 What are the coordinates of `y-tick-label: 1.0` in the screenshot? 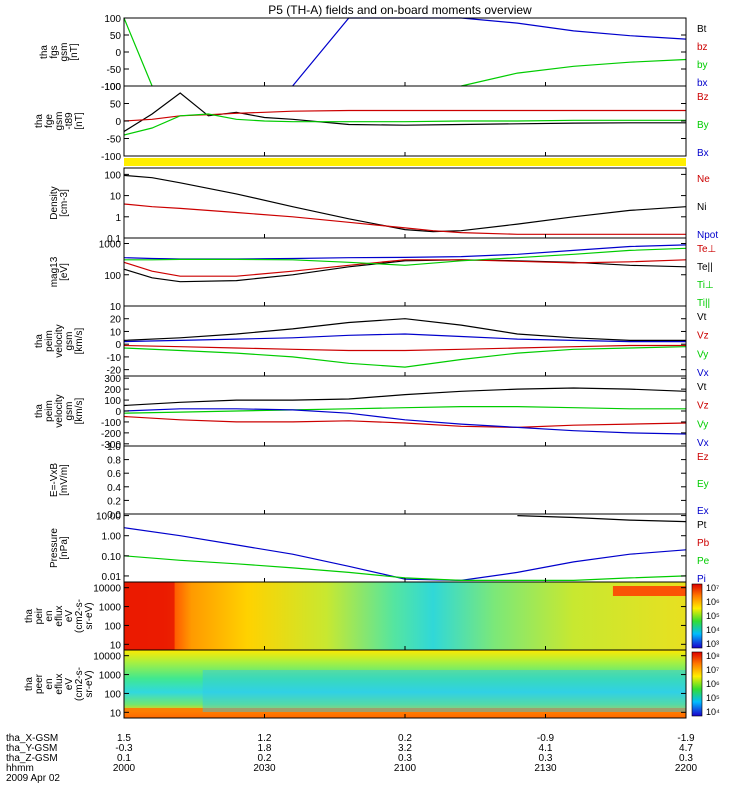 It's located at (114, 447).